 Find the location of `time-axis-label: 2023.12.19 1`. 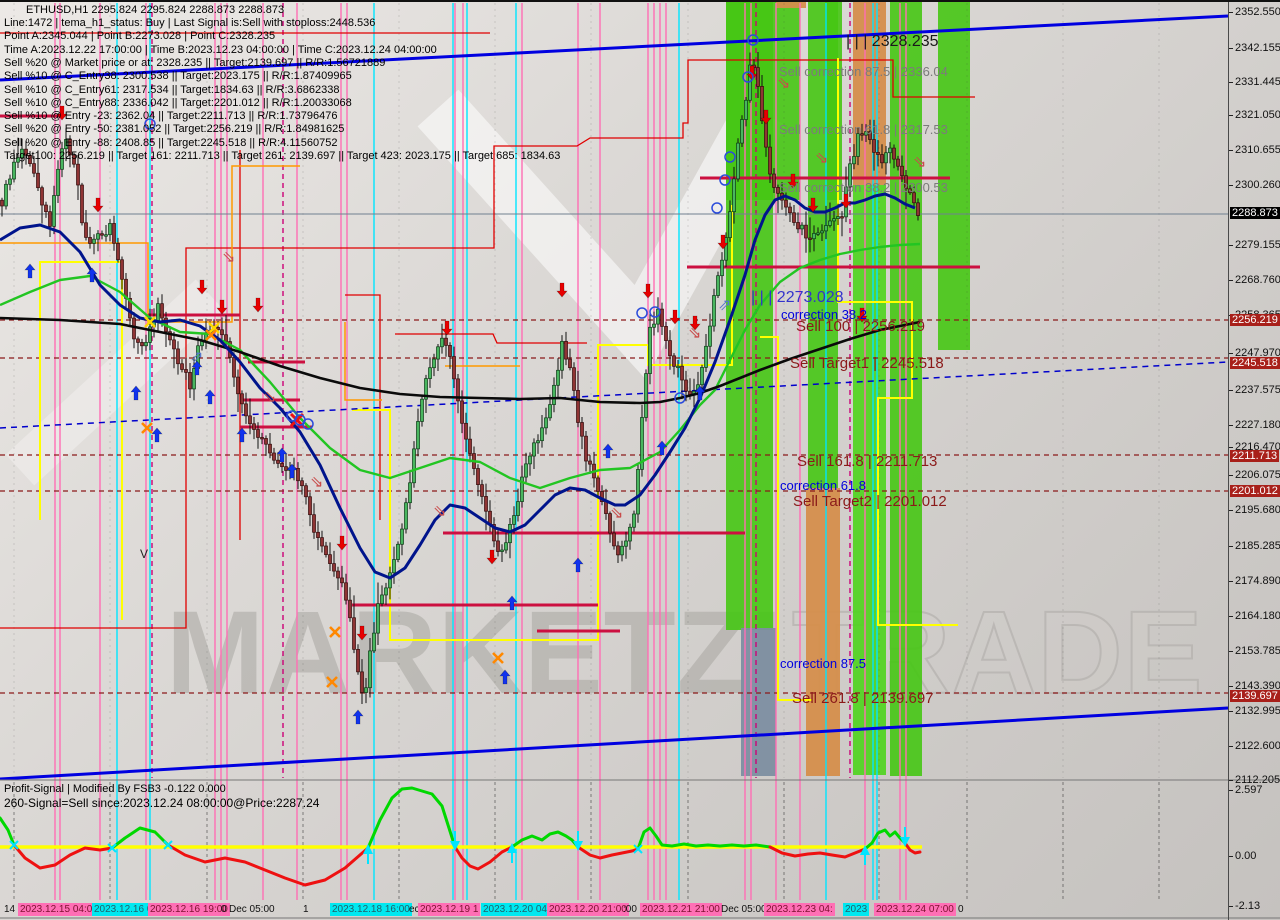

time-axis-label: 2023.12.19 1 is located at coordinates (449, 909).